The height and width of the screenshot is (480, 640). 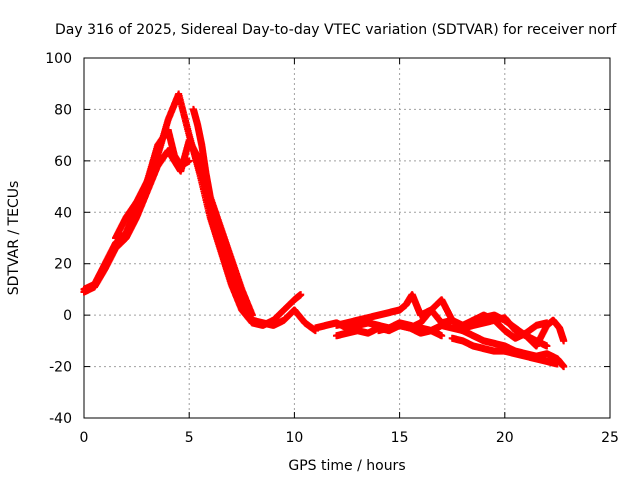 What do you see at coordinates (84, 438) in the screenshot?
I see `x-tick-label: 0` at bounding box center [84, 438].